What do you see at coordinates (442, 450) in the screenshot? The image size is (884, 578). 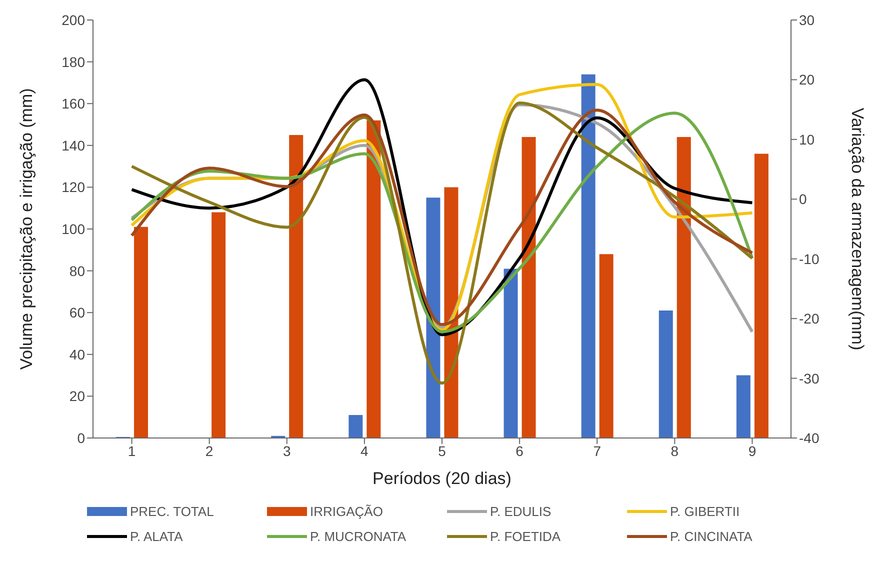 I see `x-tick-label: 5` at bounding box center [442, 450].